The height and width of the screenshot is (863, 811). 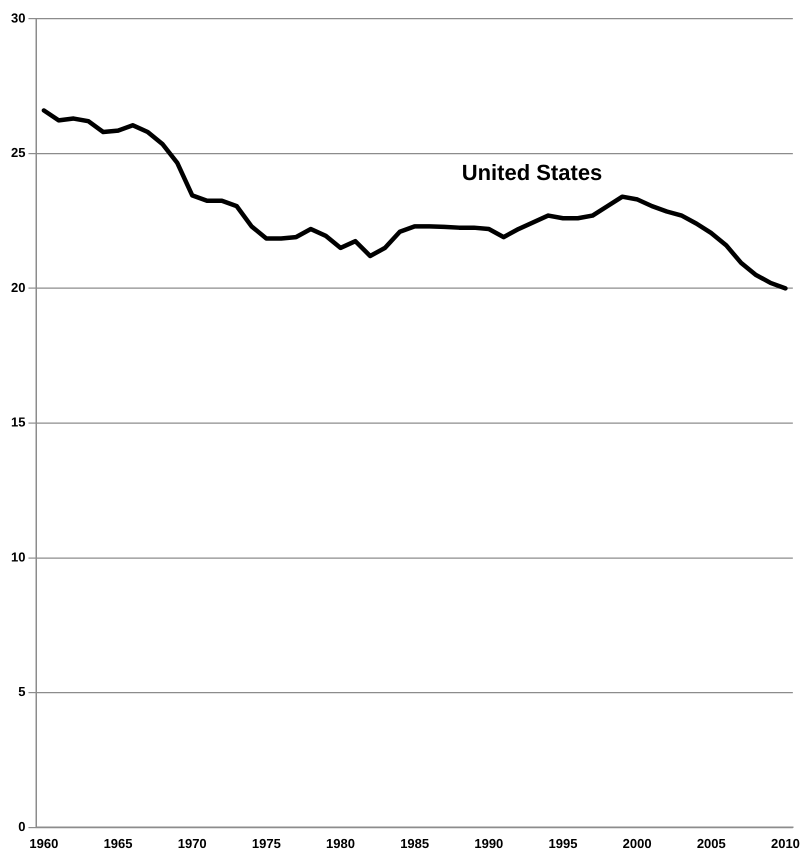 I want to click on series-label: United States, so click(x=532, y=172).